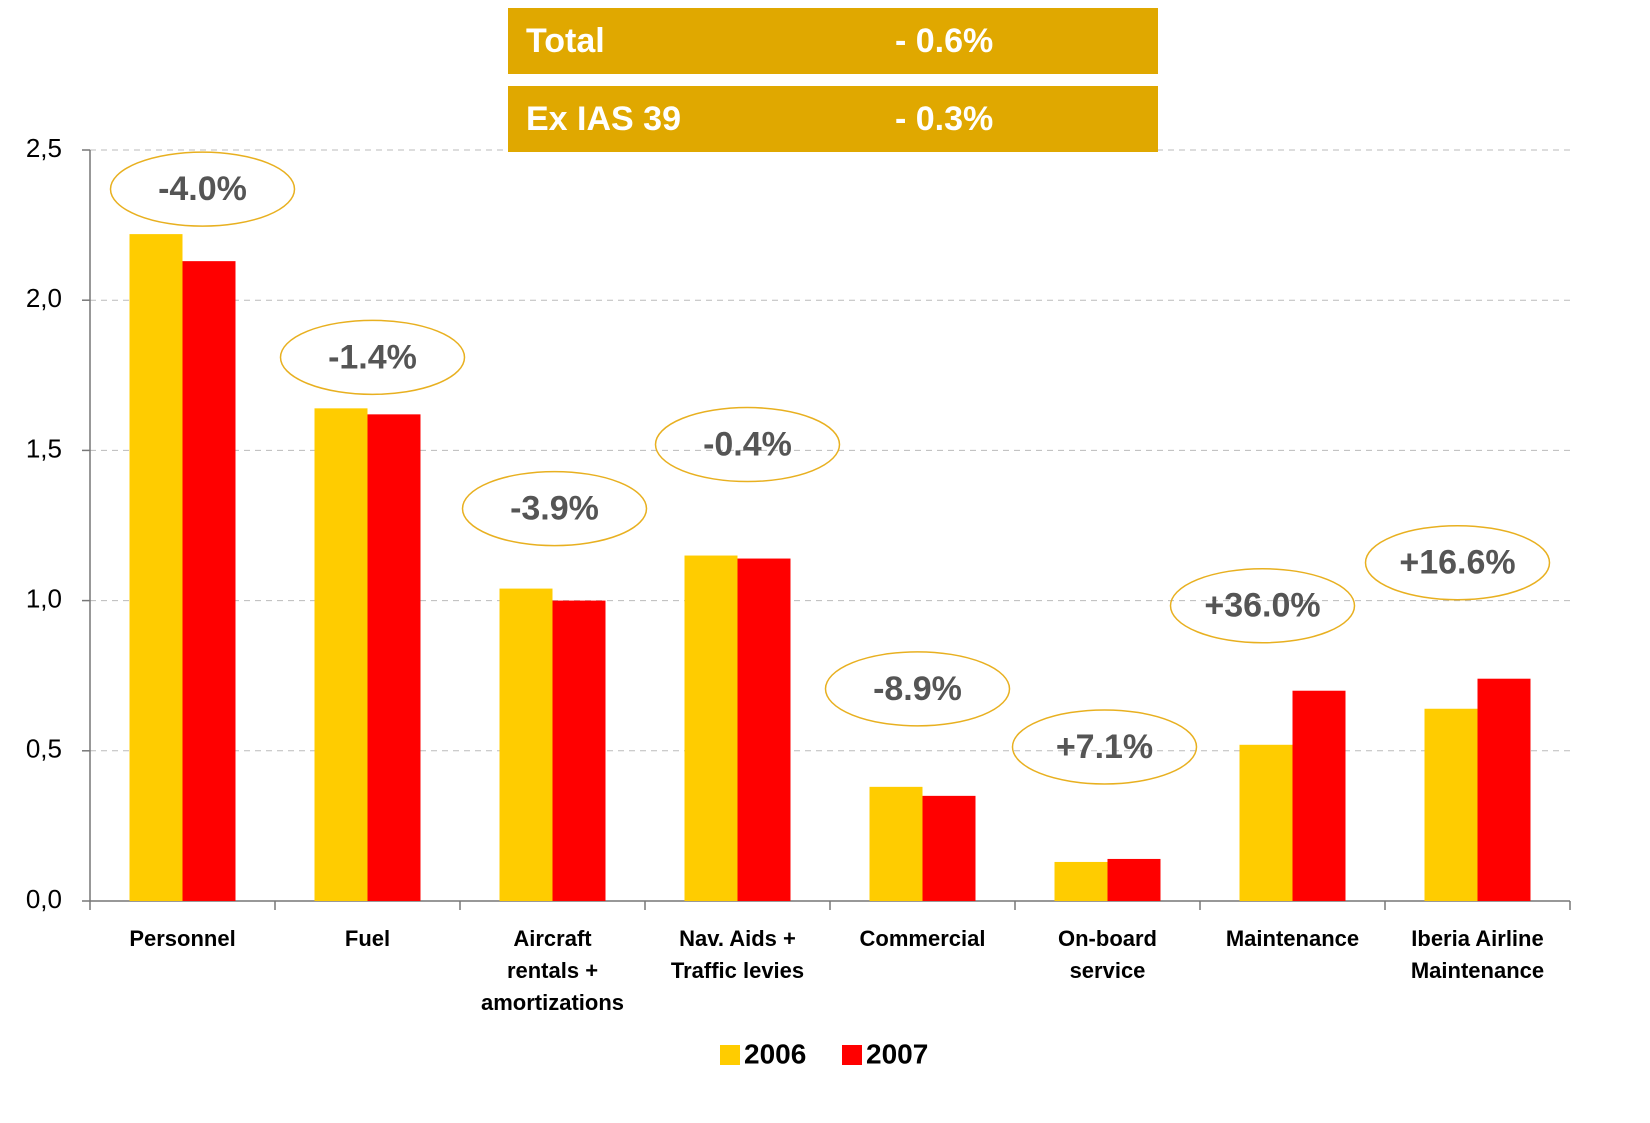  I want to click on change-label: -1.4%, so click(372, 357).